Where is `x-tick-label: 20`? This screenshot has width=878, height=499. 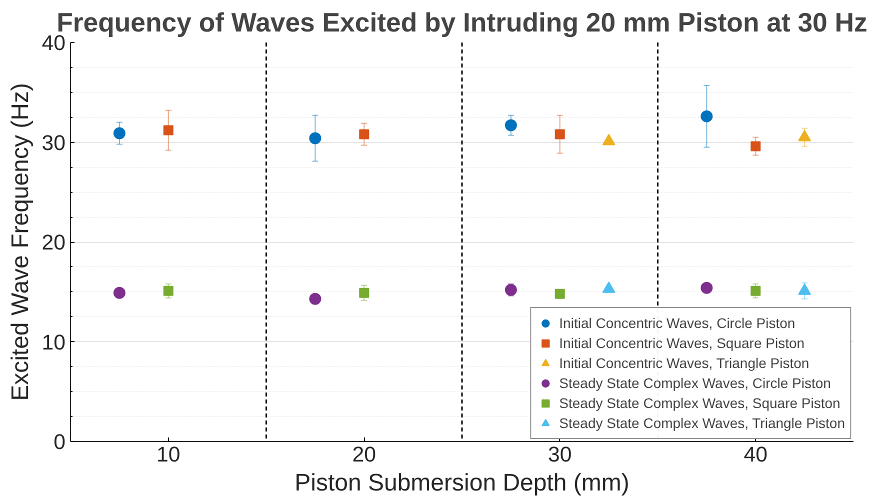
x-tick-label: 20 is located at coordinates (364, 454).